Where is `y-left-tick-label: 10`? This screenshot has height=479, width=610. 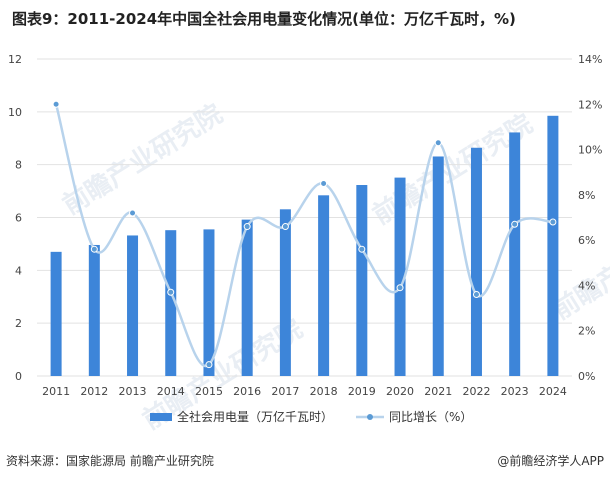 y-left-tick-label: 10 is located at coordinates (15, 112).